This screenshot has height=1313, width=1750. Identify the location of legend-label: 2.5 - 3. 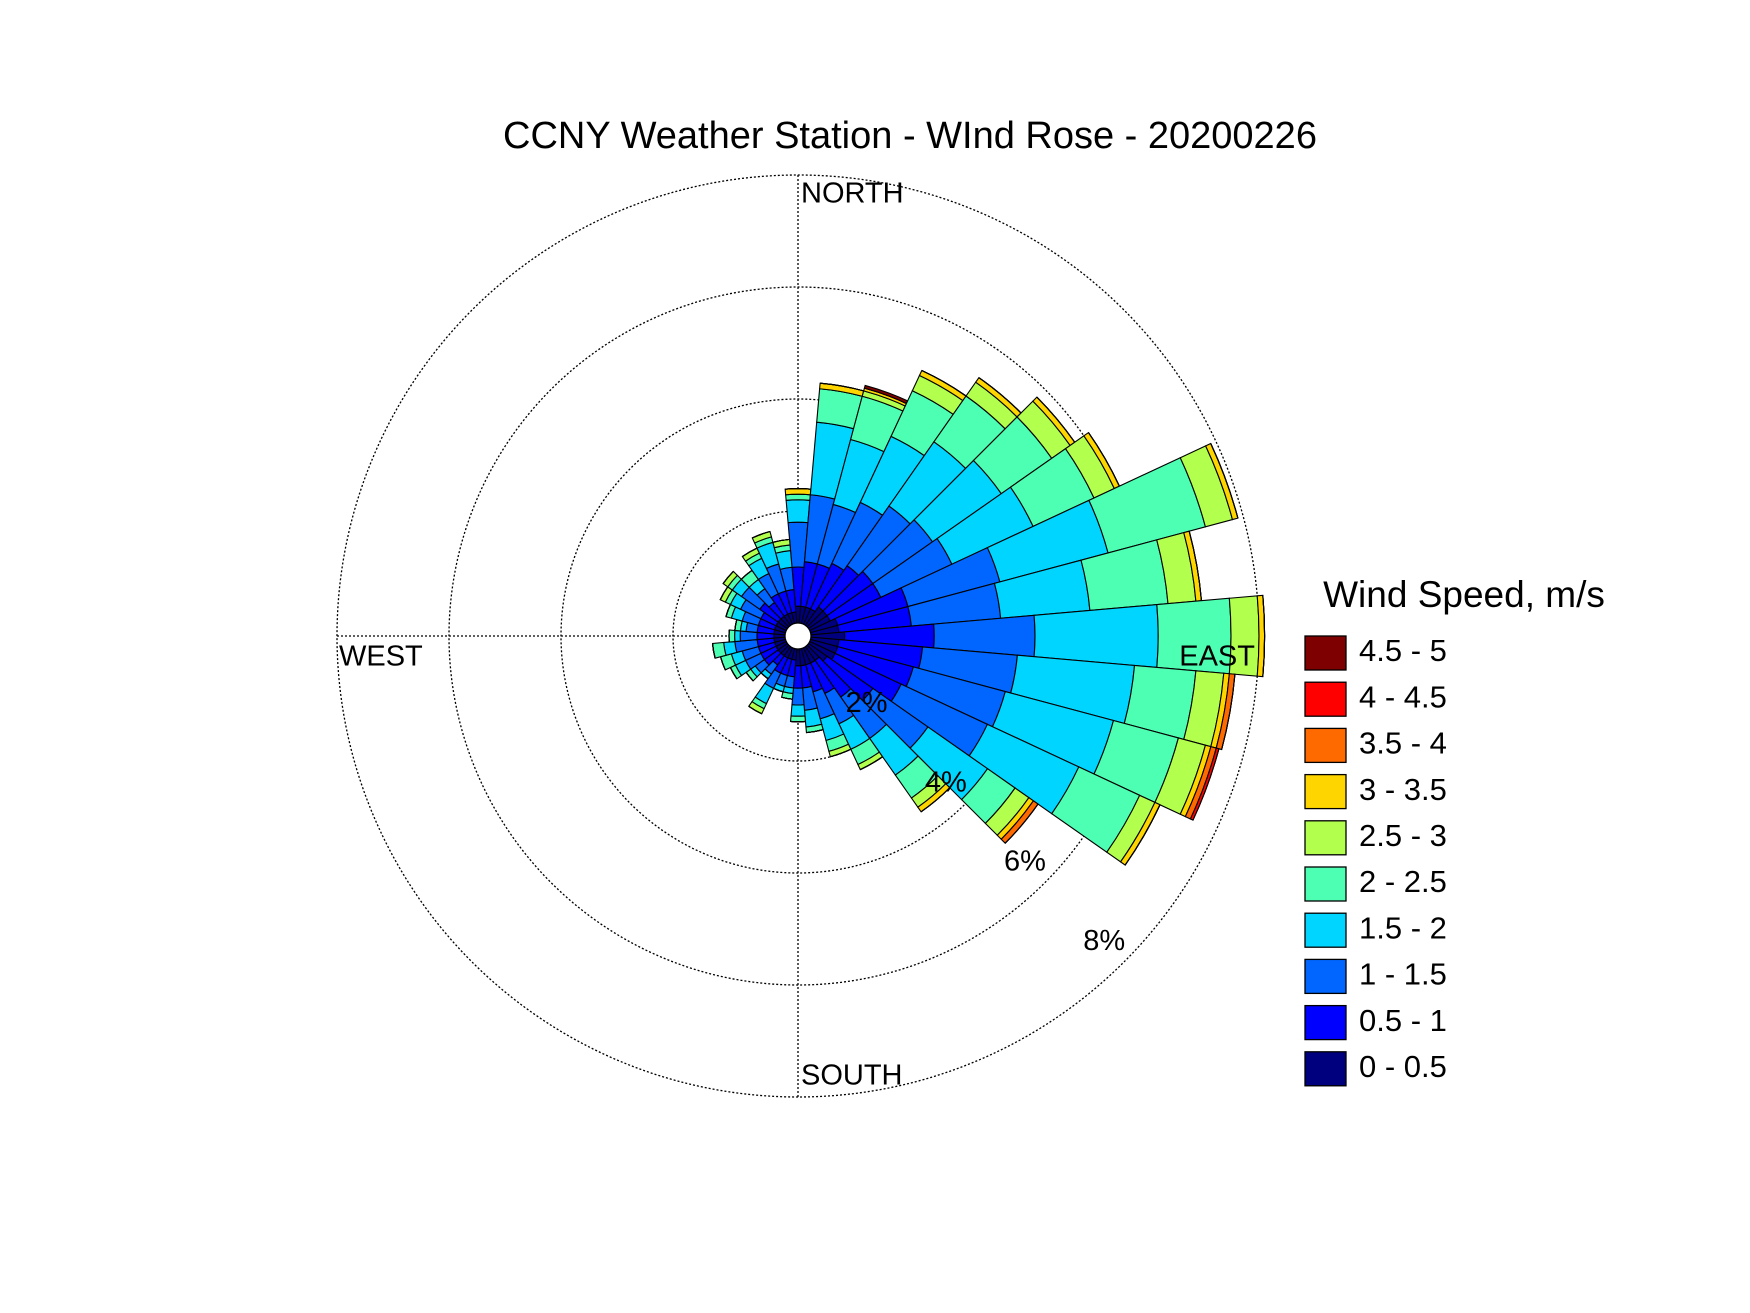
(1403, 835).